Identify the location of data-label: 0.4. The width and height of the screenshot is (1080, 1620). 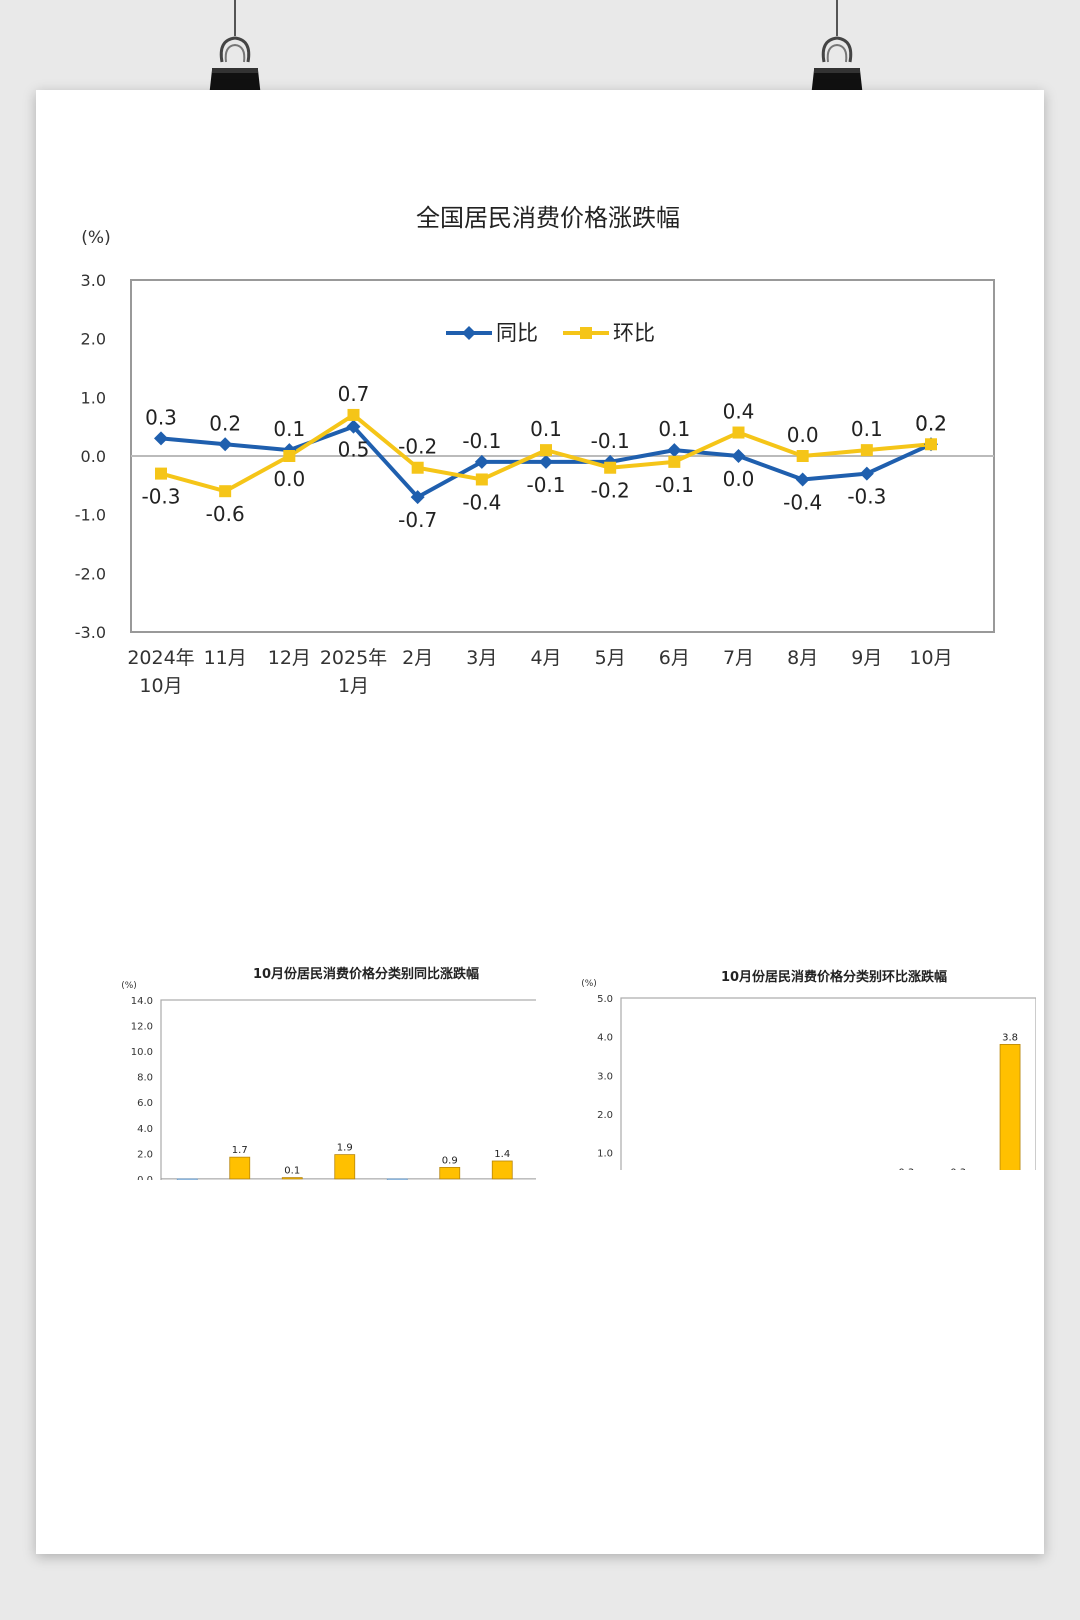
(739, 412).